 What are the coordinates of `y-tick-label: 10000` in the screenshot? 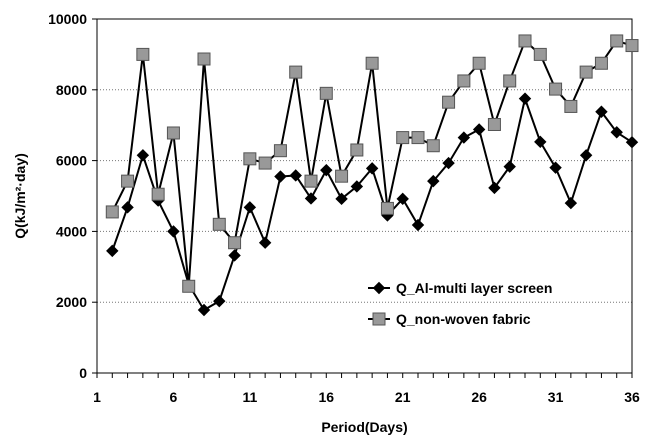 It's located at (67, 19).